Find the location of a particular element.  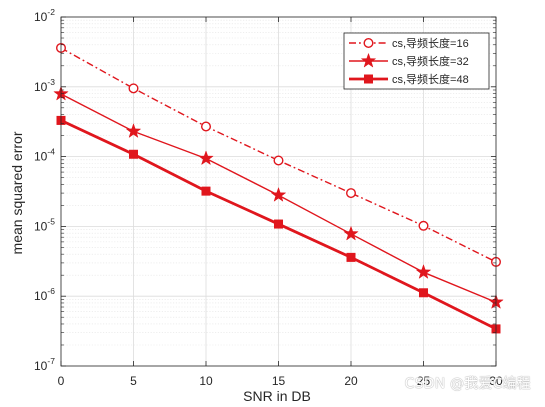

y-tick-label: 10⁻⁴ is located at coordinates (44, 155).